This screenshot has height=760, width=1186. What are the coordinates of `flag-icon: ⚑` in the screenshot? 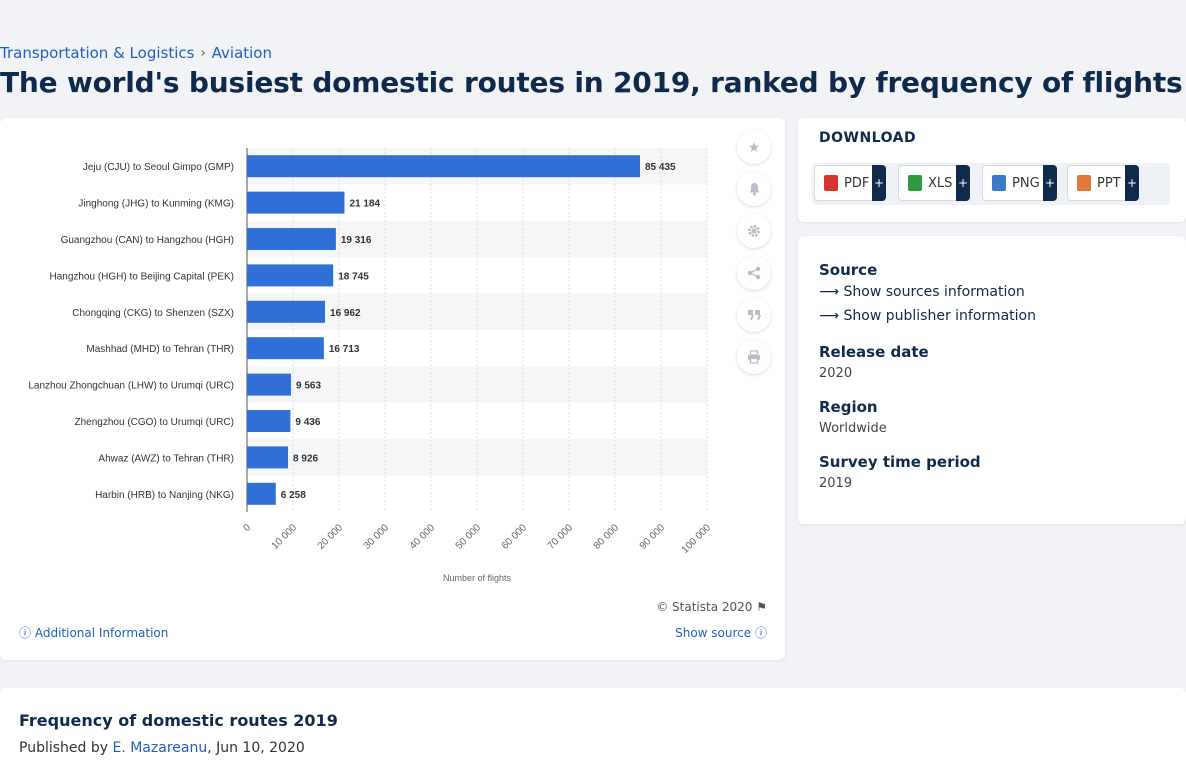 It's located at (761, 607).